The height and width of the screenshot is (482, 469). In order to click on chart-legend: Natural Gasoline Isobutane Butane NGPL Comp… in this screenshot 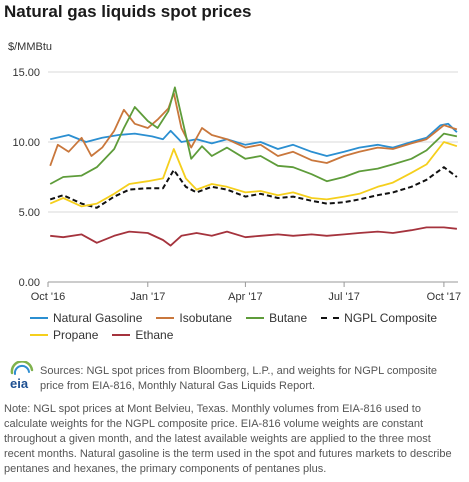, I will do `click(240, 326)`.